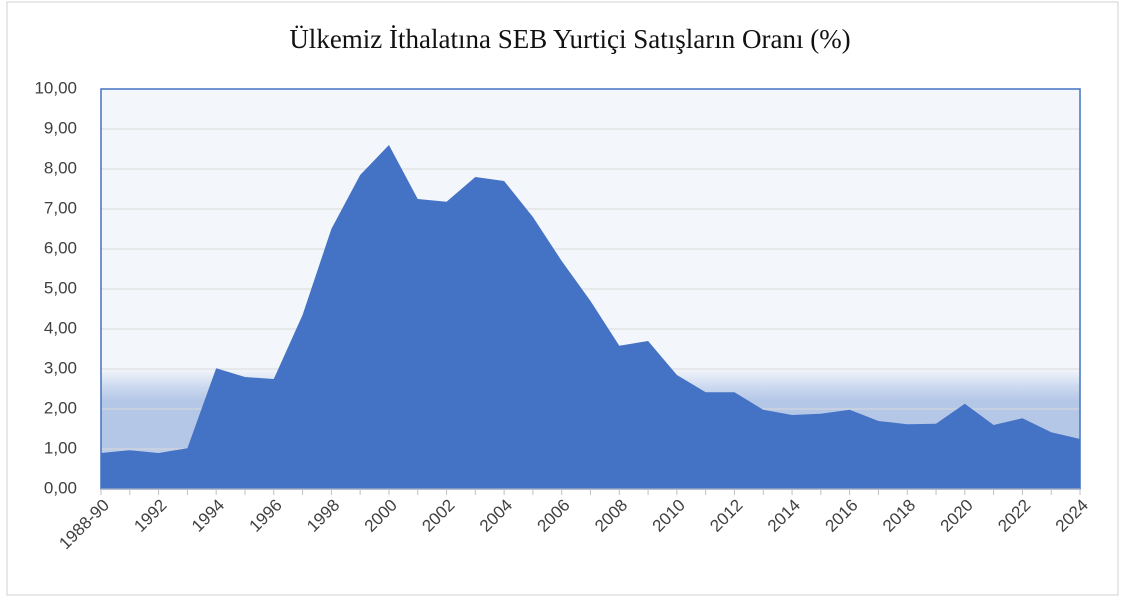 Image resolution: width=1126 pixels, height=600 pixels. Describe the element at coordinates (60, 447) in the screenshot. I see `y-tick-label: 1,00` at that location.